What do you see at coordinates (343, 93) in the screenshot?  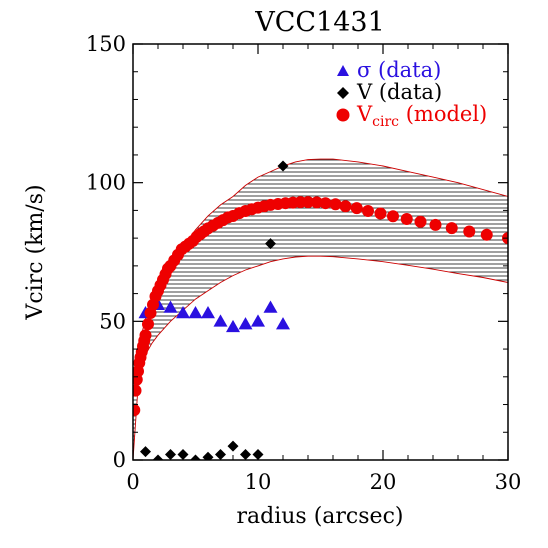 I see `legend-diamond-icon` at bounding box center [343, 93].